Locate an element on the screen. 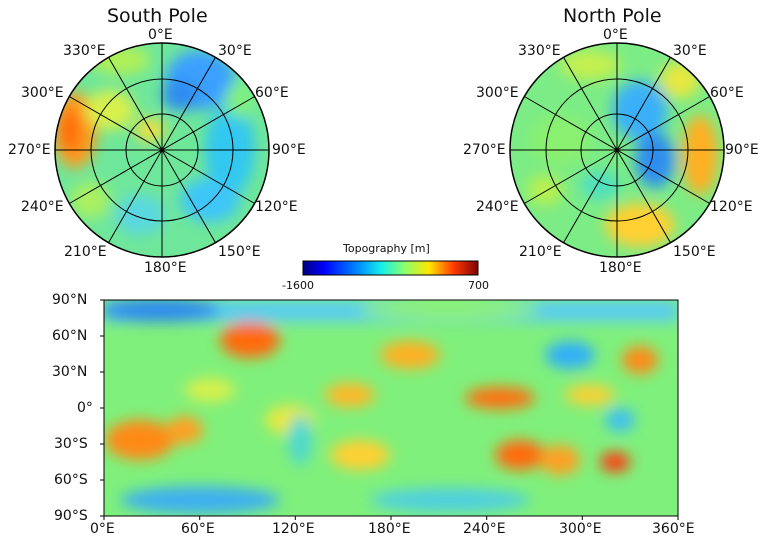 This screenshot has height=543, width=767. colorbar-max-label: 700 is located at coordinates (478, 285).